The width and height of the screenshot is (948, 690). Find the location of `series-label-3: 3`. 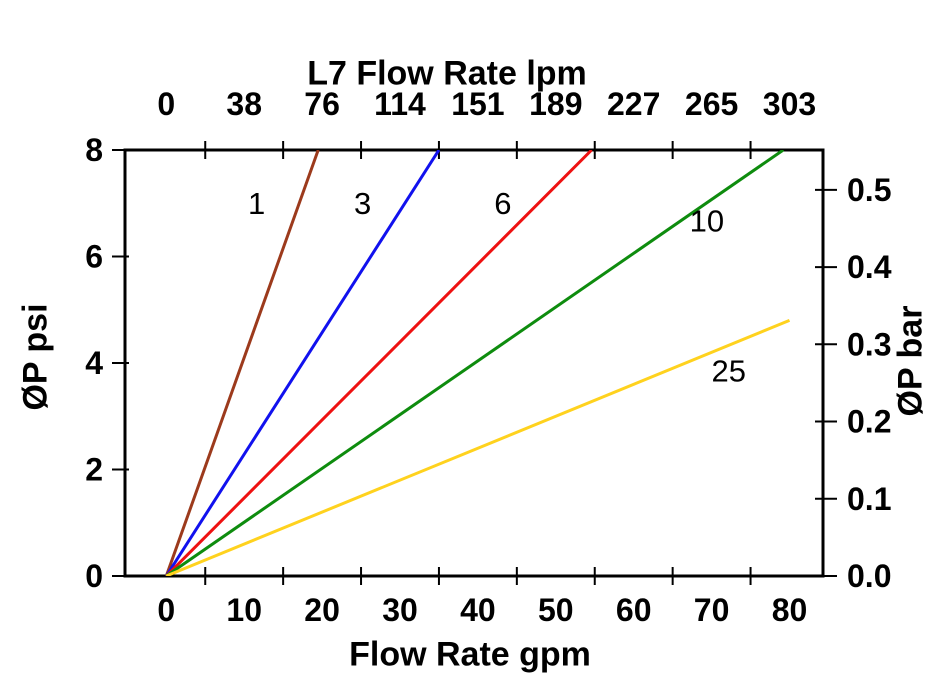

series-label-3: 3 is located at coordinates (362, 203).